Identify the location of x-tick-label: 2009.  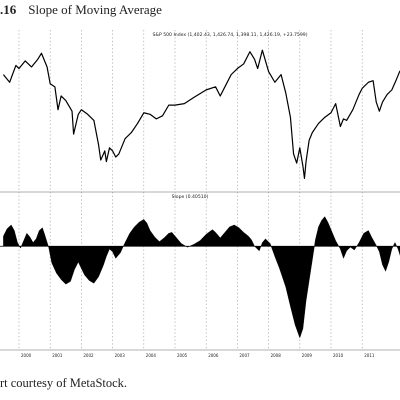
(307, 355).